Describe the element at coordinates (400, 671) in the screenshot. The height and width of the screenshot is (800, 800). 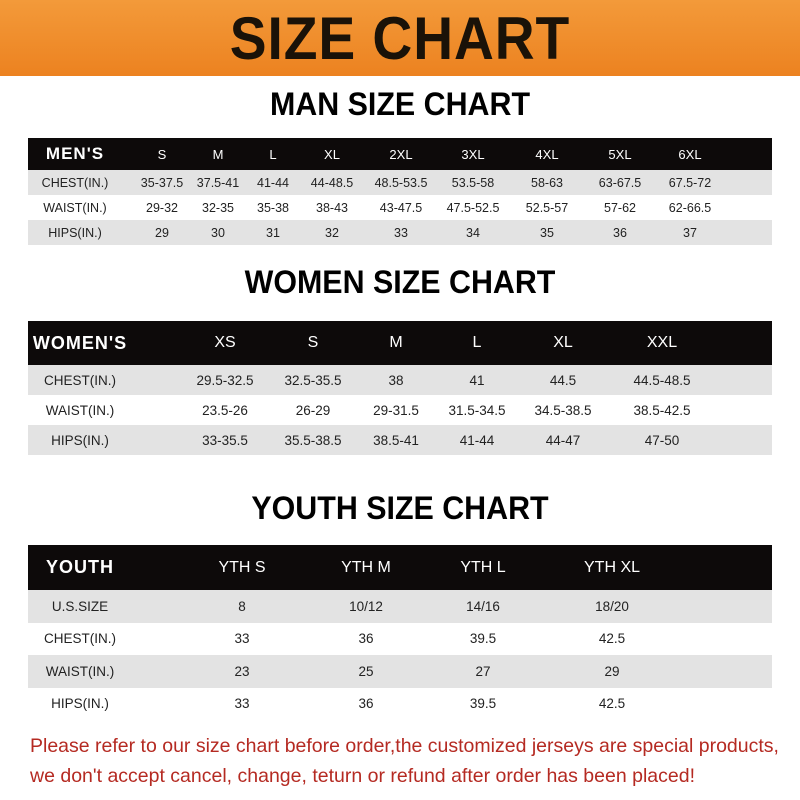
I see `youth-table-row: WAIST(IN.) 23 25 27 29` at that location.